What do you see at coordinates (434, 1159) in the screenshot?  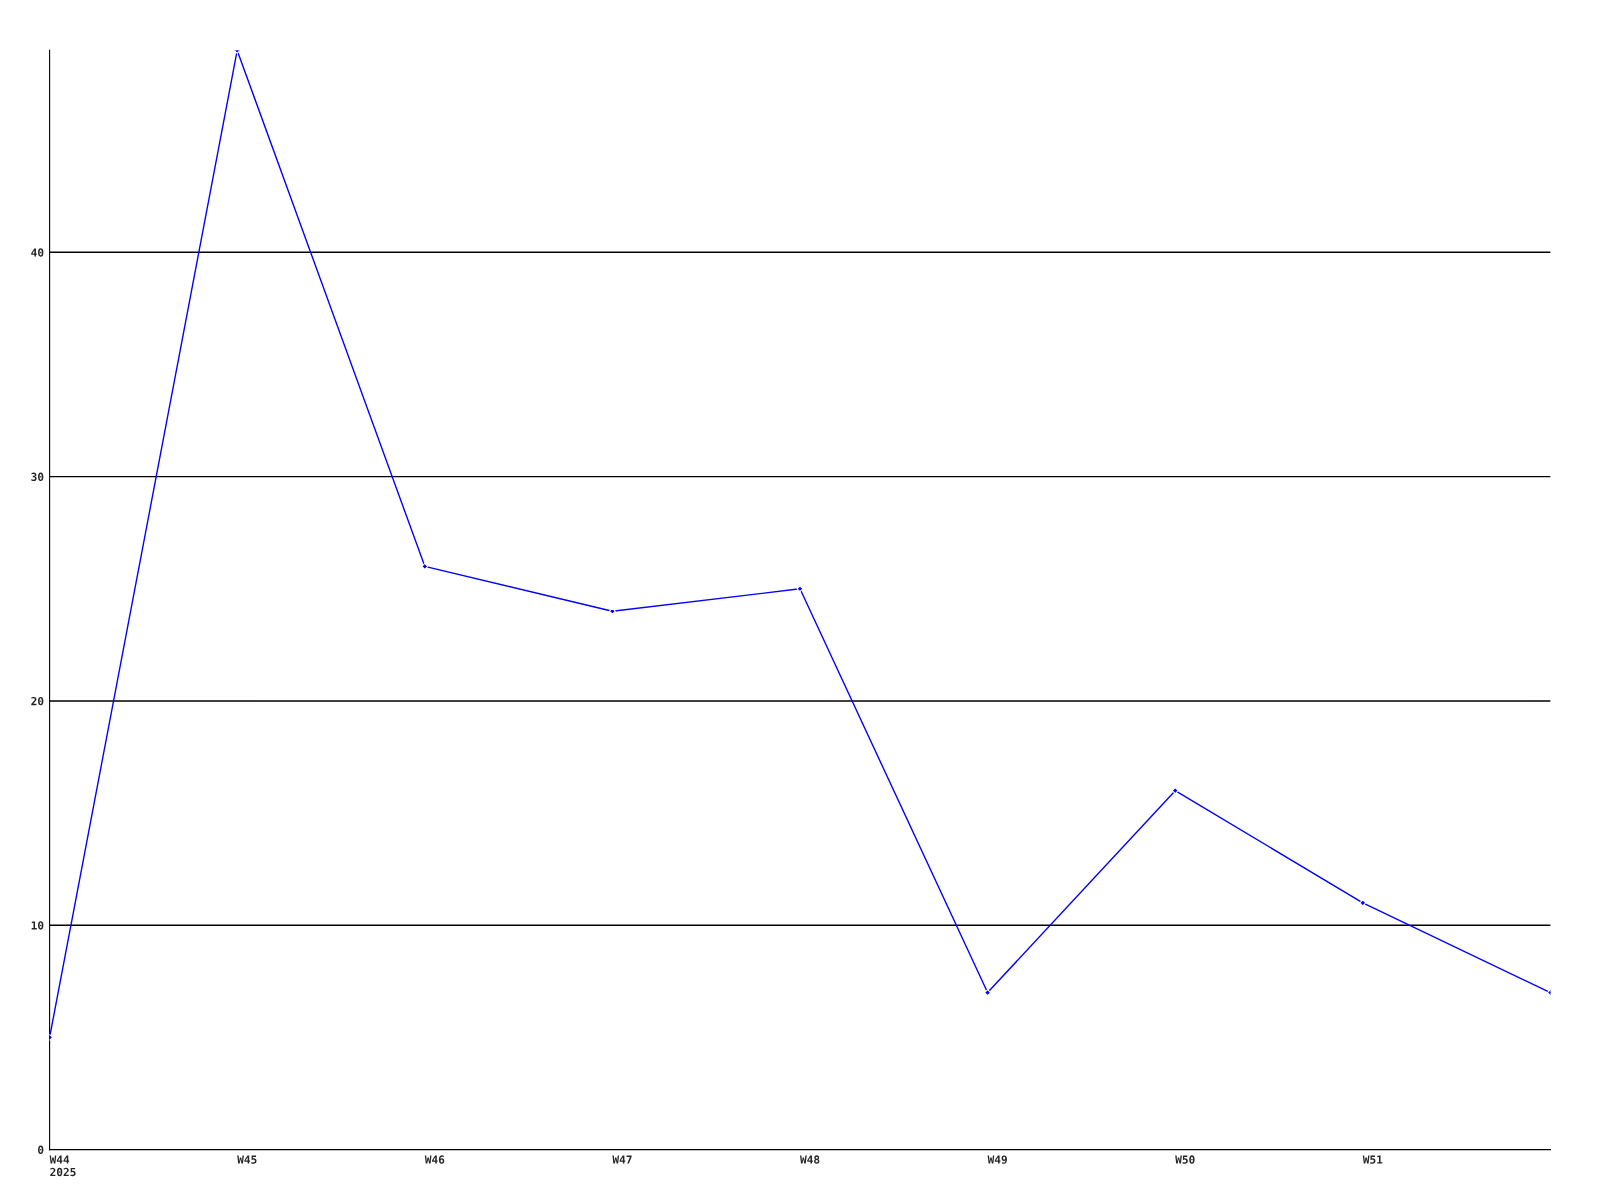 I see `x-tick-label: W46` at bounding box center [434, 1159].